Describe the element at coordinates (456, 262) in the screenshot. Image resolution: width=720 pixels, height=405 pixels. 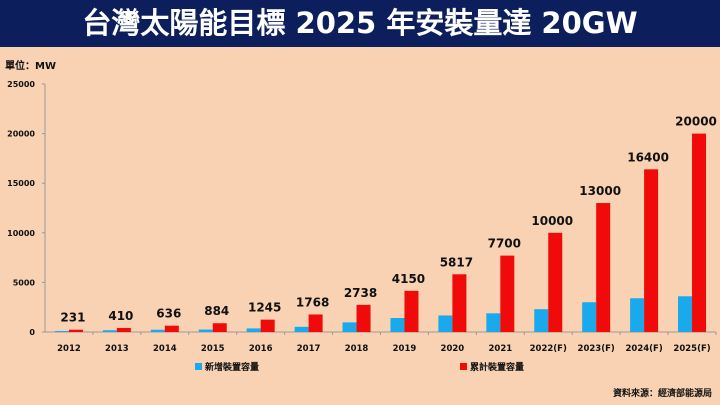
I see `data-label: 5817` at that location.